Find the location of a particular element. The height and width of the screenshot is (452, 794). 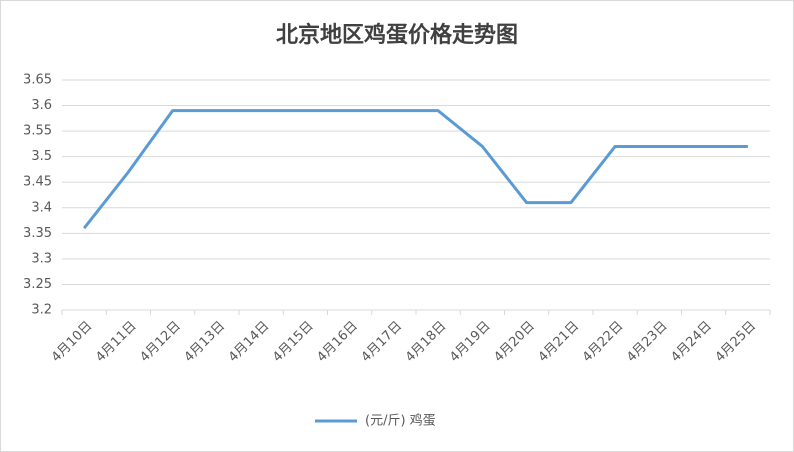

y-tick-label: 3.5 is located at coordinates (41, 156).